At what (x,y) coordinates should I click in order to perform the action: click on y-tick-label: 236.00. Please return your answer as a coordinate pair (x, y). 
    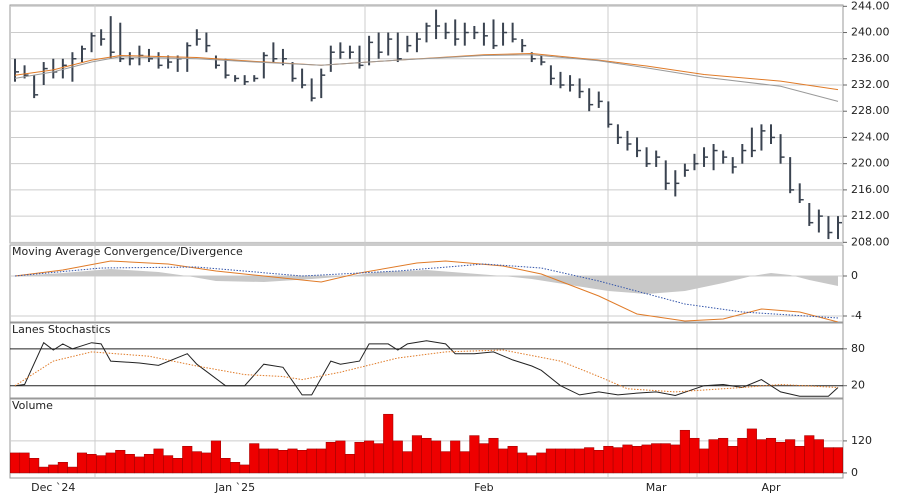
    Looking at the image, I should click on (870, 58).